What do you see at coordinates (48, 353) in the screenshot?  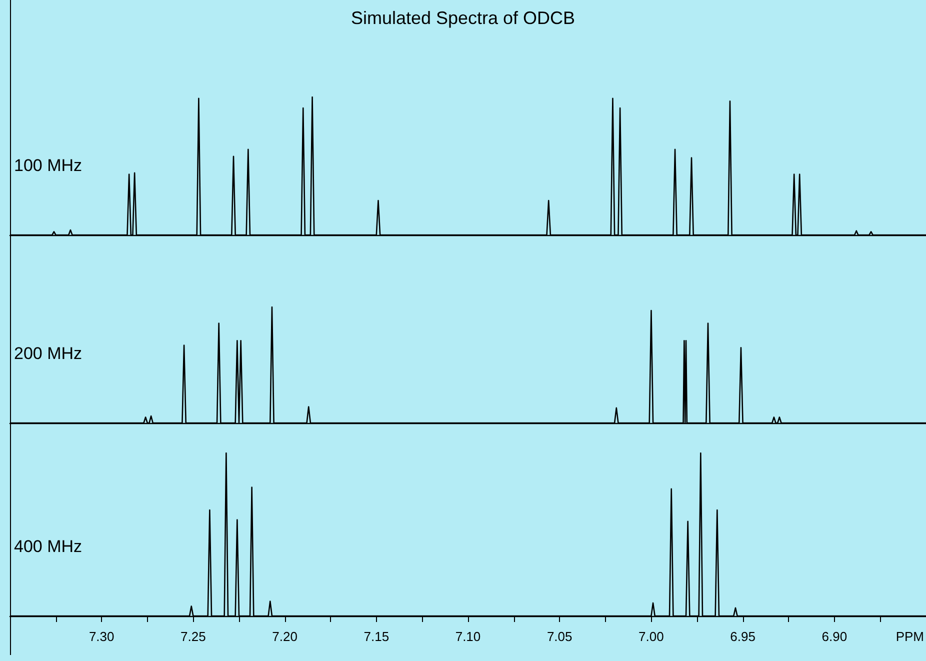 I see `text: 200 MHz` at bounding box center [48, 353].